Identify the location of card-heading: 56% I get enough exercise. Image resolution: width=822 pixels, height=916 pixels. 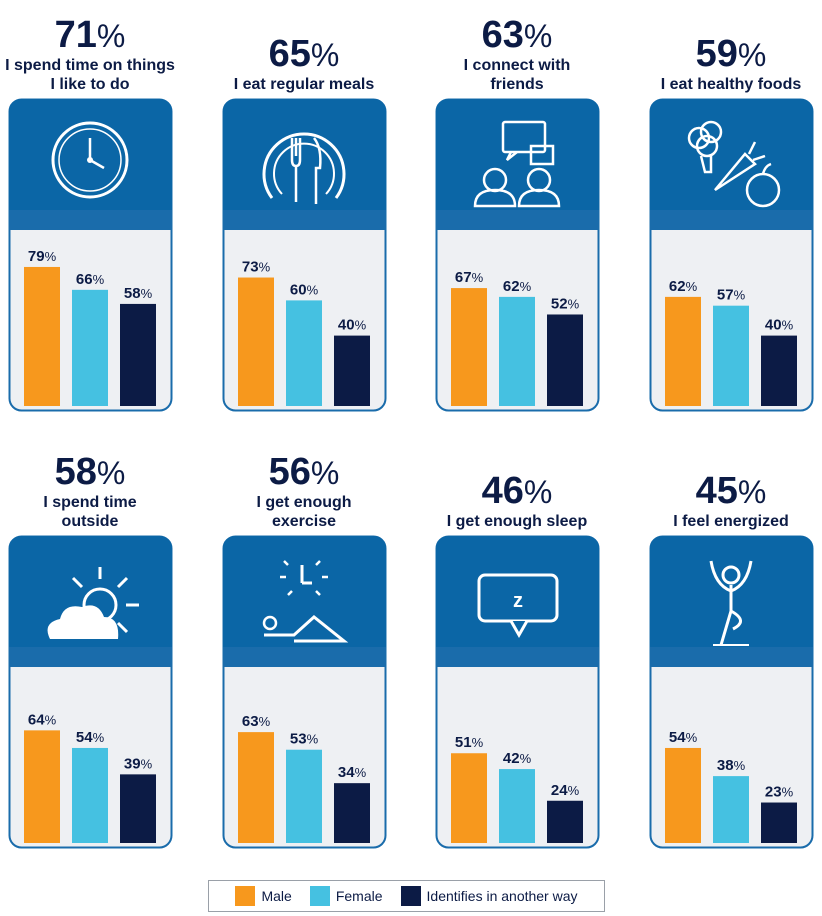
(304, 485).